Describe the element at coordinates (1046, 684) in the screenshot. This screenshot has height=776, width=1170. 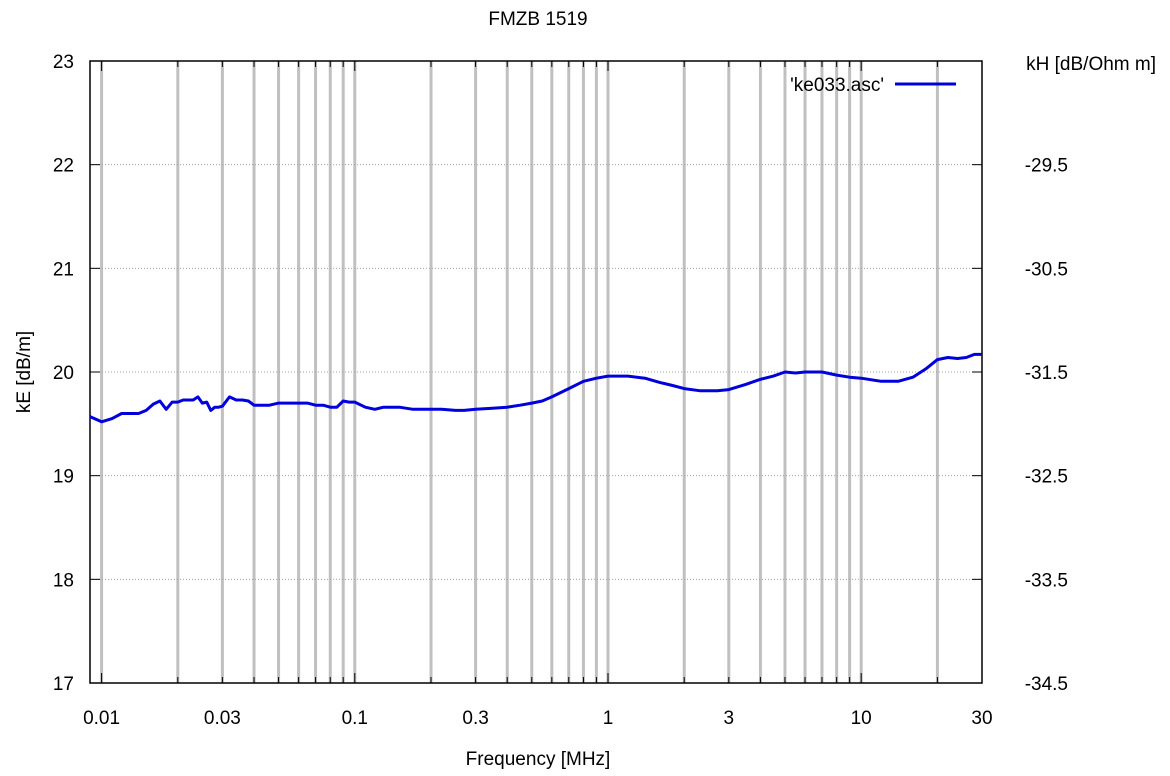
I see `y2-tick-label: -34.5` at that location.